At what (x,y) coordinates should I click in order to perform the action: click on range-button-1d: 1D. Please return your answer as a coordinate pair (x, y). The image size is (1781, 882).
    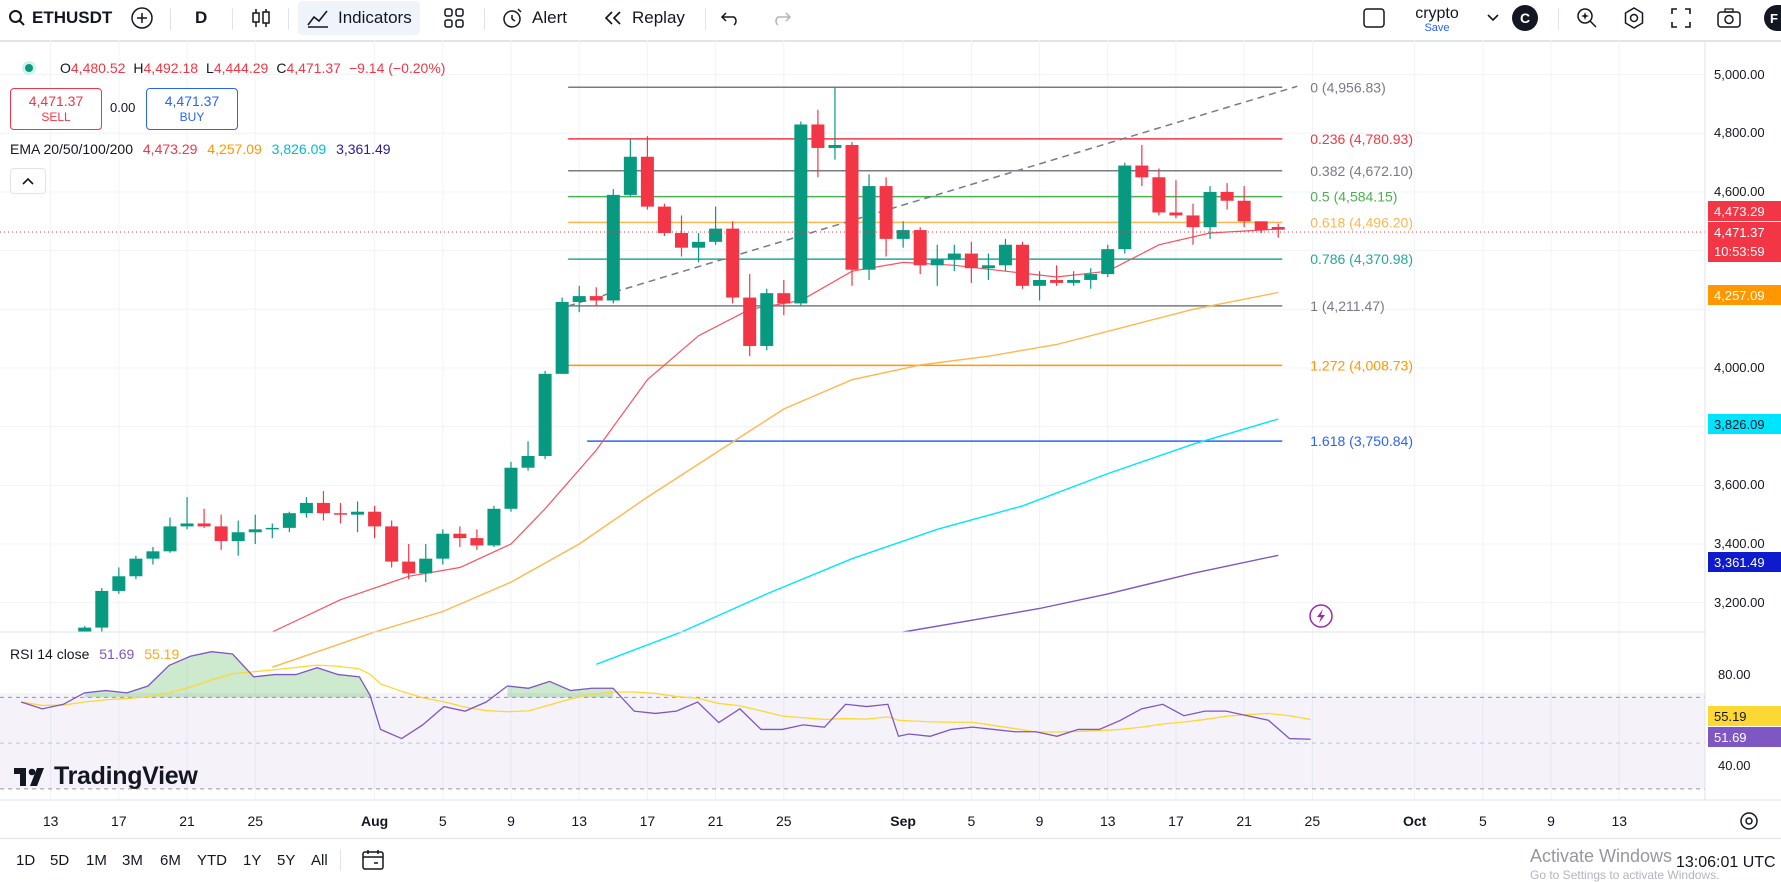
    Looking at the image, I should click on (26, 860).